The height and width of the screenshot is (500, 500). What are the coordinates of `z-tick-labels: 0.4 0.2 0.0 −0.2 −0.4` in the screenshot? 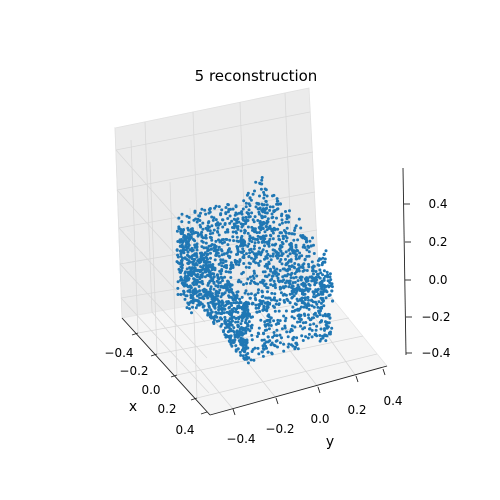 It's located at (435, 278).